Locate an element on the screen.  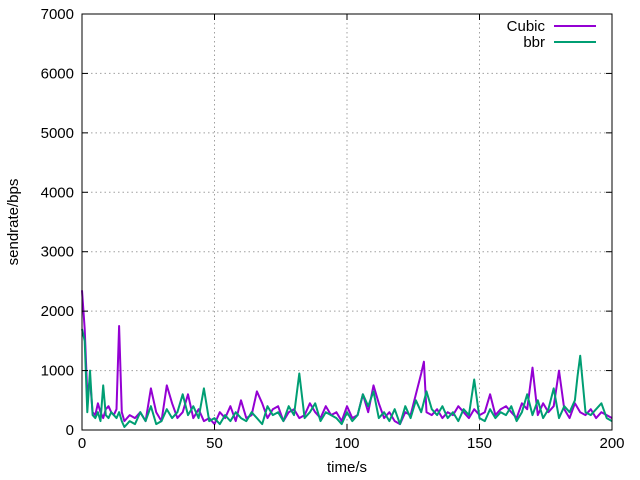
legend-label-cubic: Cubic is located at coordinates (526, 26).